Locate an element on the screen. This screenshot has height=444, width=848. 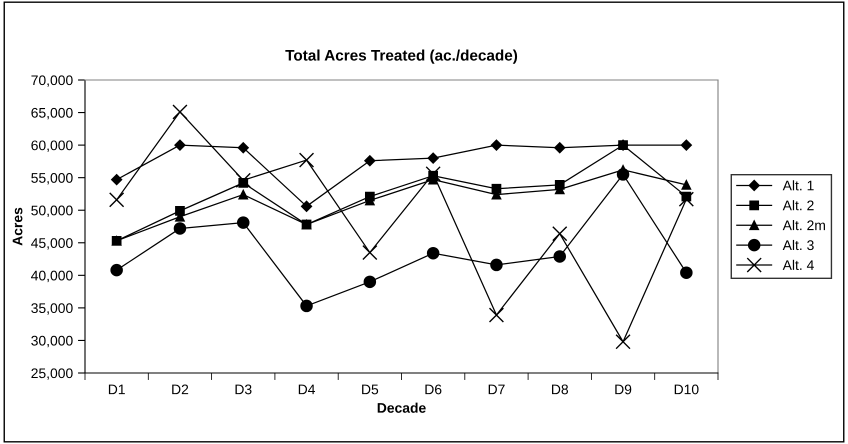
x-tick-label: D6 is located at coordinates (433, 389).